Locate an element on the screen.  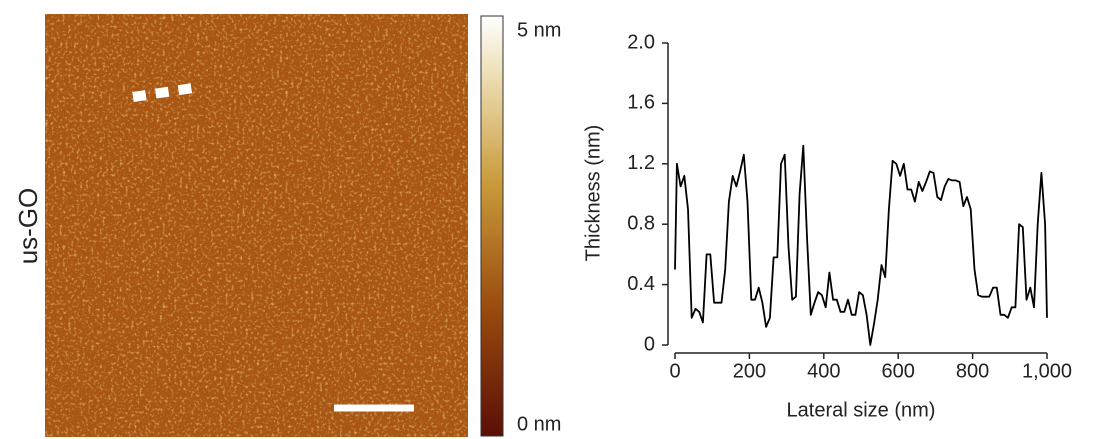
colorbar is located at coordinates (492, 226).